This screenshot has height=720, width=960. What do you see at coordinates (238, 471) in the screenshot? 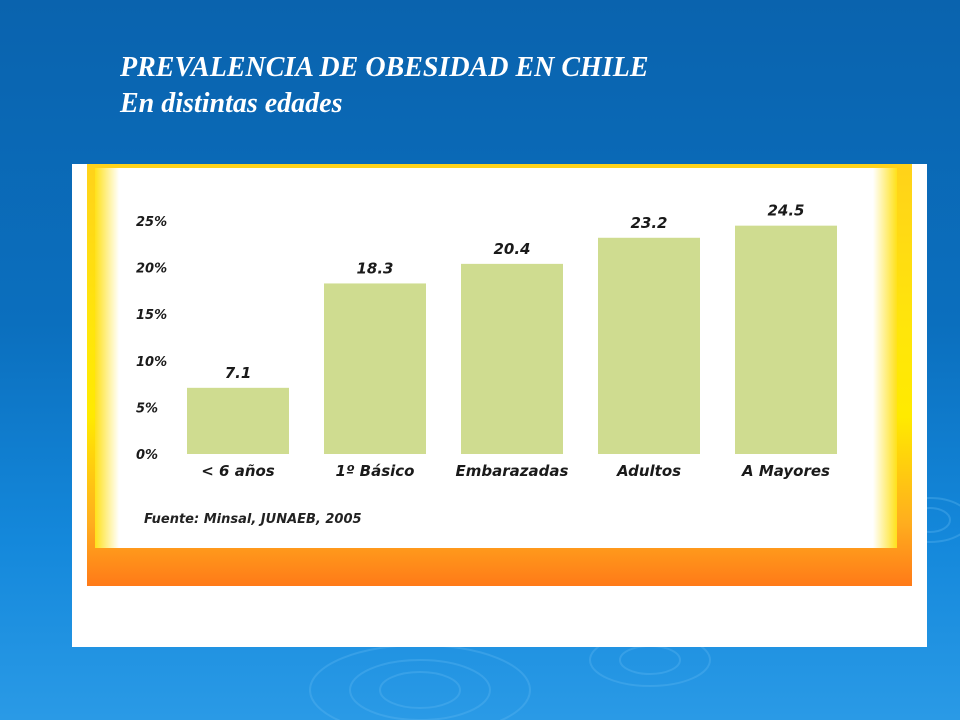
I see `x-category-label: < 6 años` at bounding box center [238, 471].